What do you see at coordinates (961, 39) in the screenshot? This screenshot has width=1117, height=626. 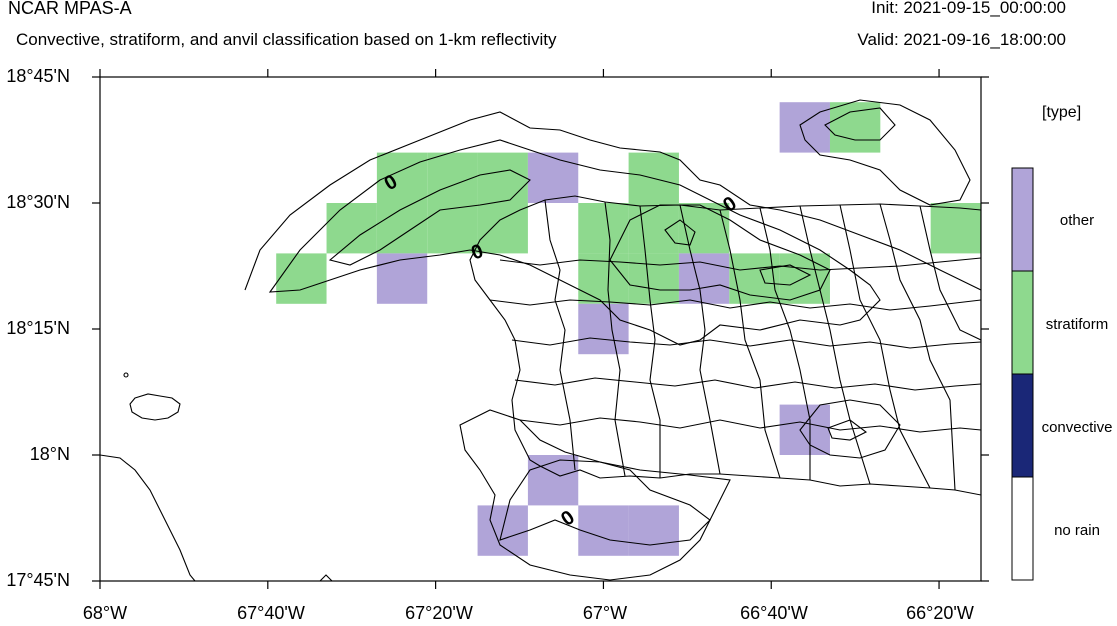 I see `valid-time: Valid: 2021-09-16_18:00:00` at bounding box center [961, 39].